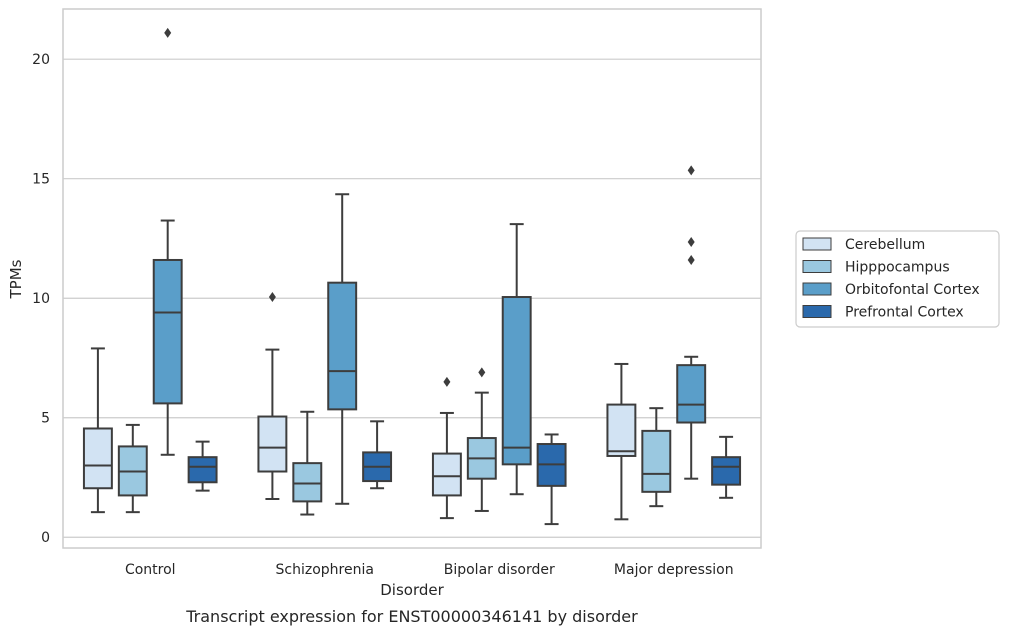 This screenshot has height=634, width=1009. I want to click on y-tick-label: 20, so click(41, 60).